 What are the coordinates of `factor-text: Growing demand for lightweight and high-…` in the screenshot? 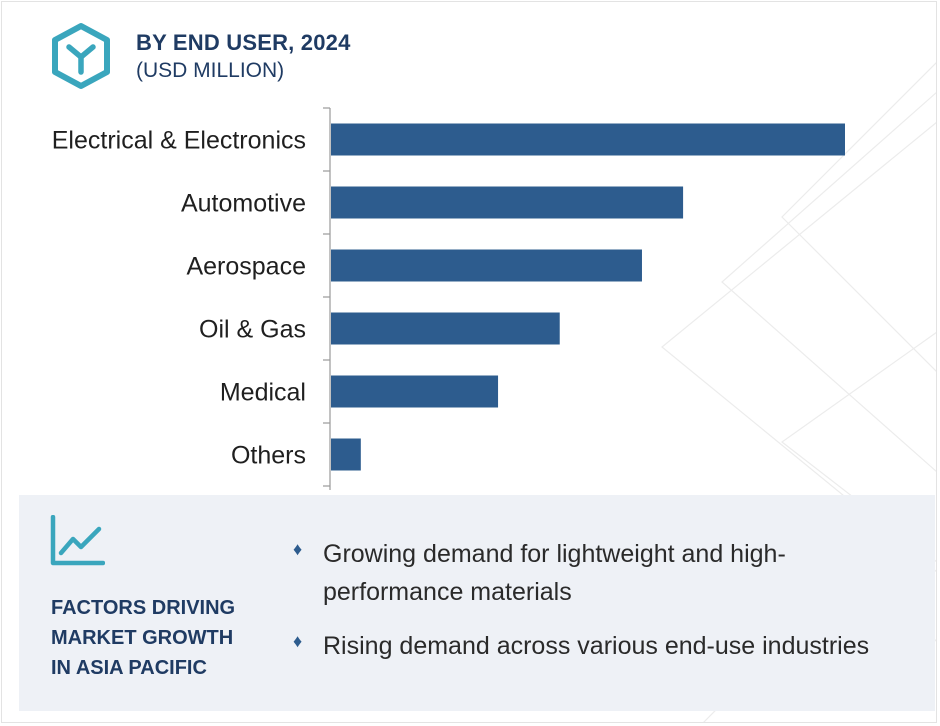 It's located at (554, 573).